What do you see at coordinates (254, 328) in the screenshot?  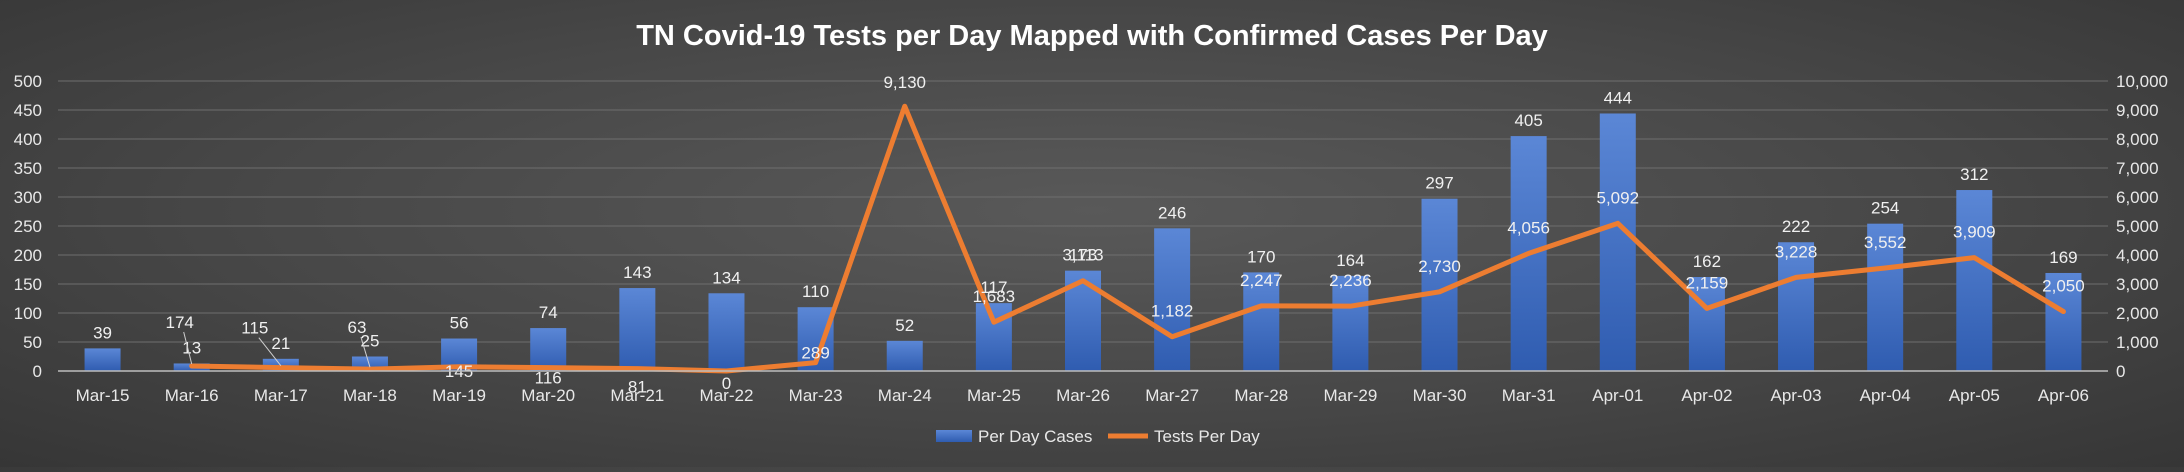 I see `line-value-label: 115` at bounding box center [254, 328].